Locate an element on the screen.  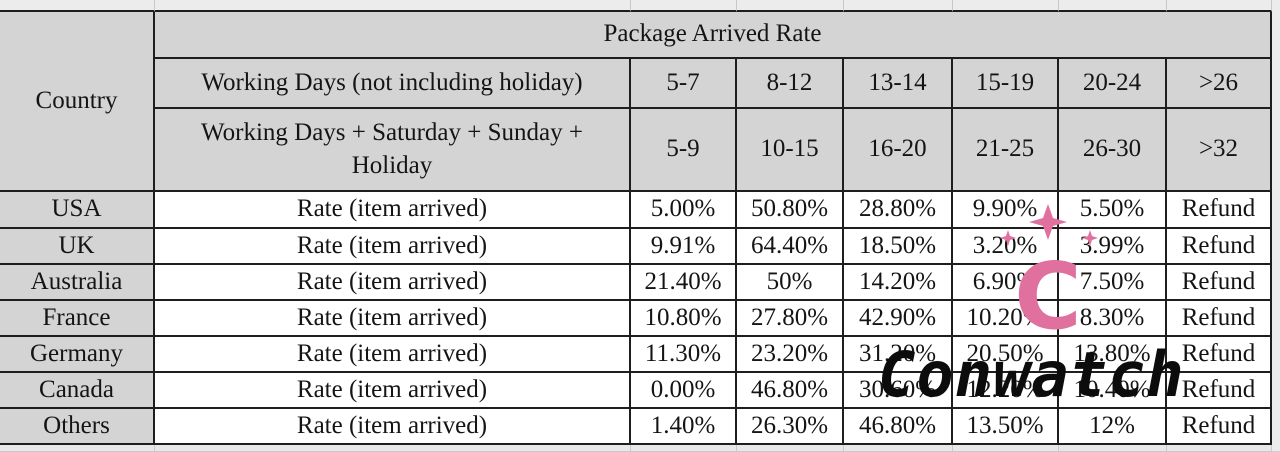
rate-cell: 20.50% is located at coordinates (1006, 355).